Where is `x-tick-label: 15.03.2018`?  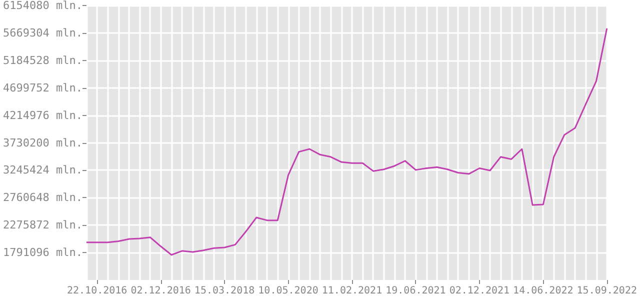
x-tick-label: 15.03.2018 is located at coordinates (224, 291).